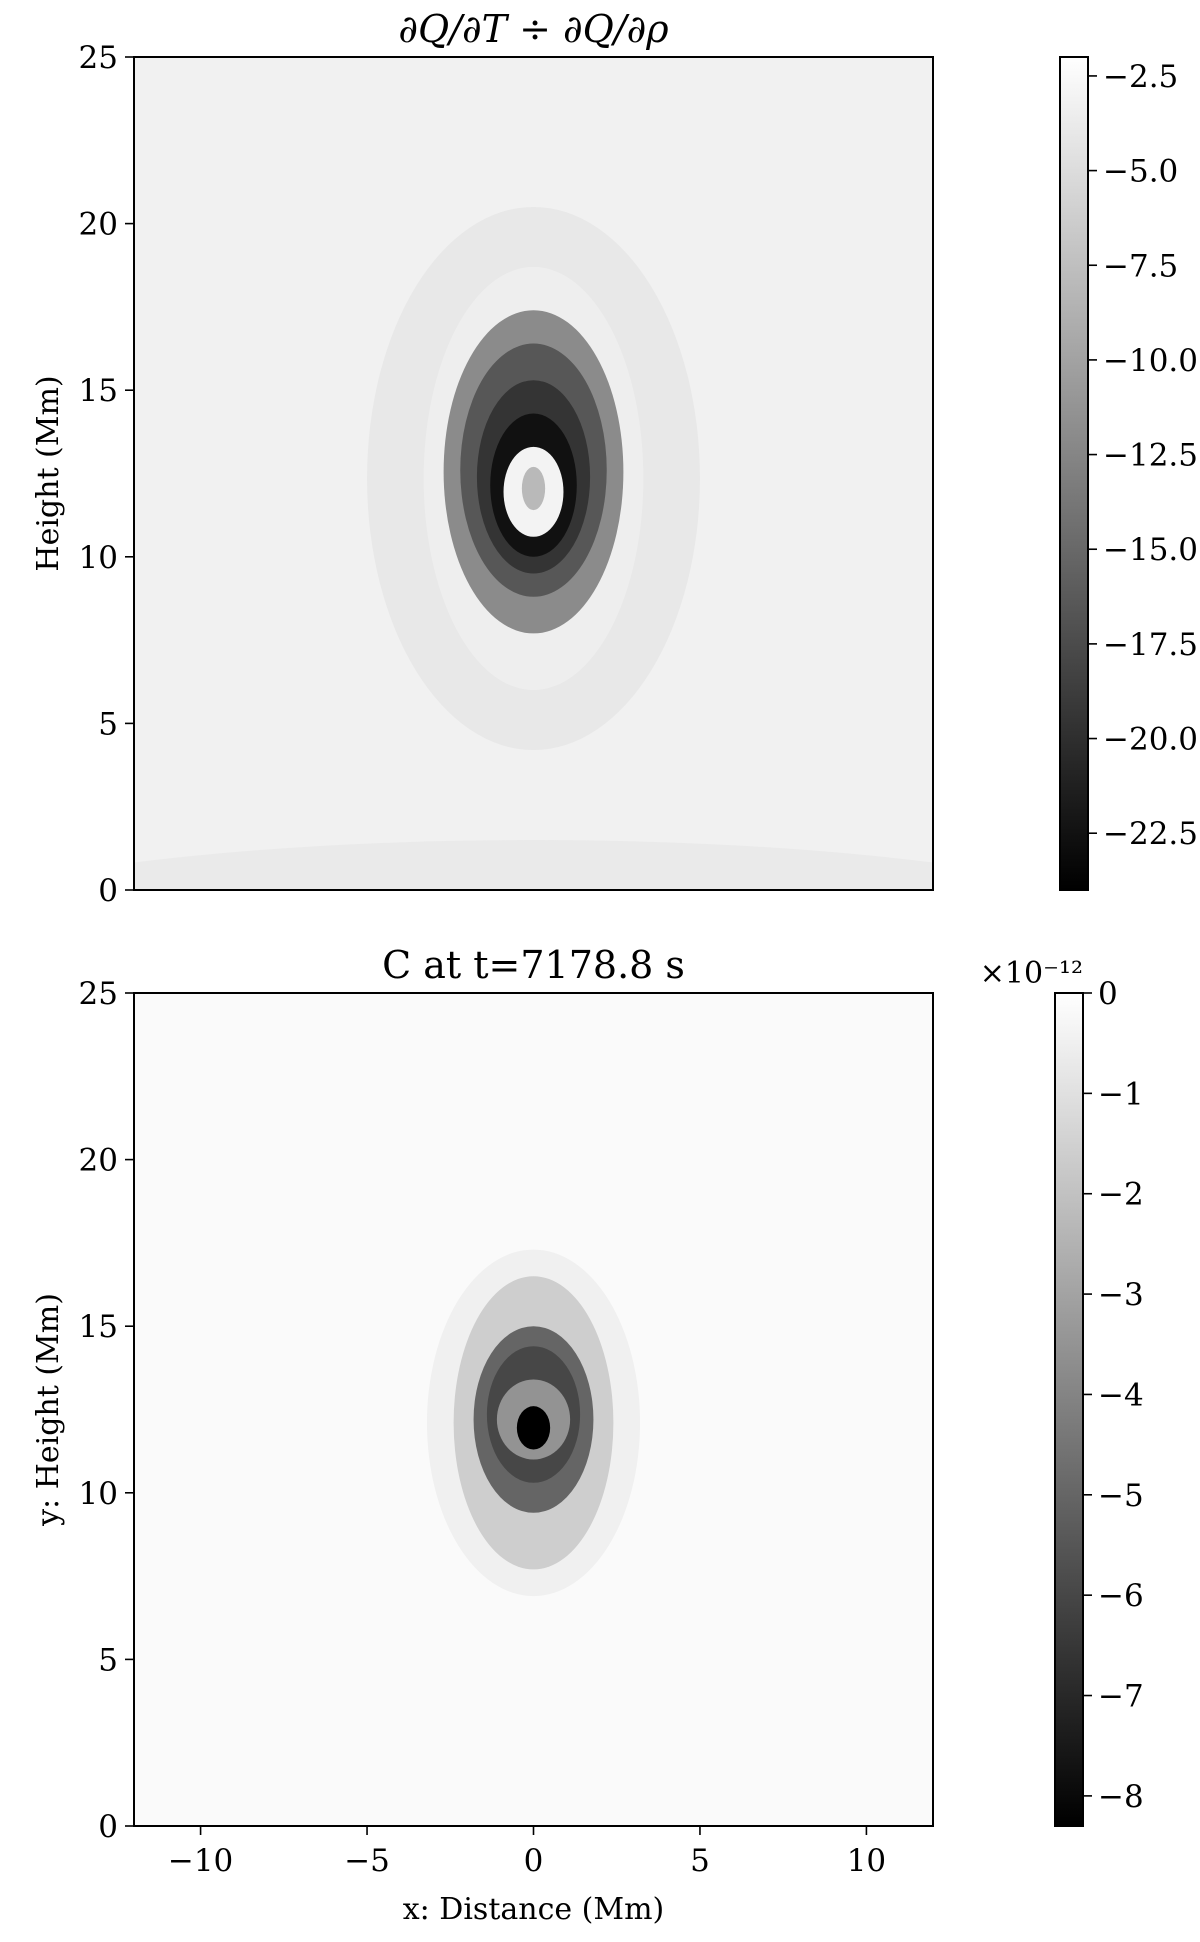 The height and width of the screenshot is (1942, 1200). Describe the element at coordinates (1150, 645) in the screenshot. I see `colorbar-tick-label: −17.5` at that location.